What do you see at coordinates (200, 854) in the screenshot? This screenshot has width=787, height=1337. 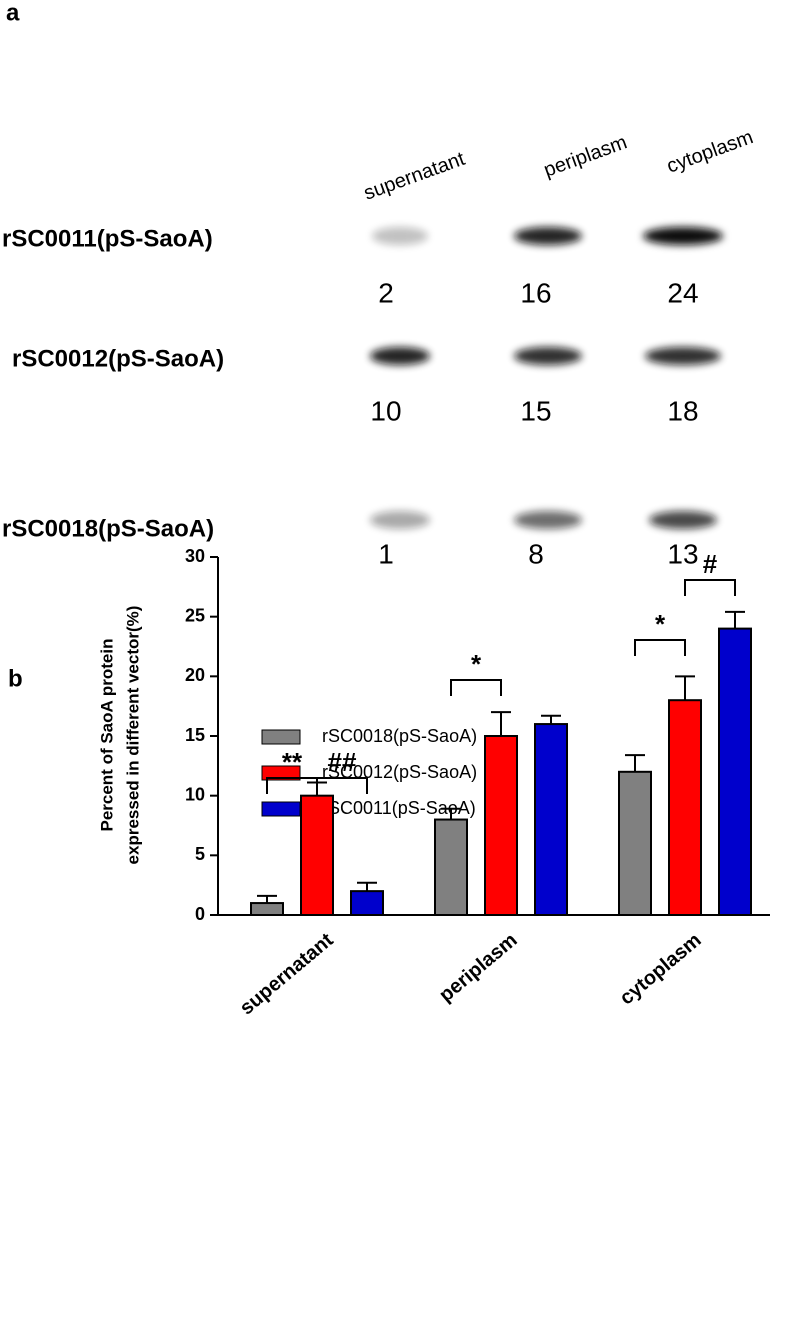 I see `y-tick-label: 5` at bounding box center [200, 854].